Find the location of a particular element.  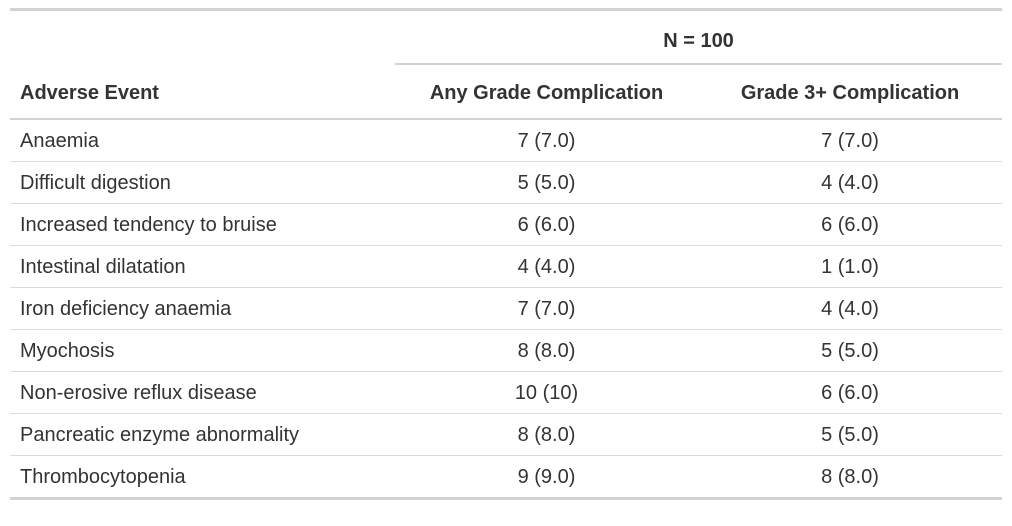

spanner-header: N = 100 is located at coordinates (699, 36).